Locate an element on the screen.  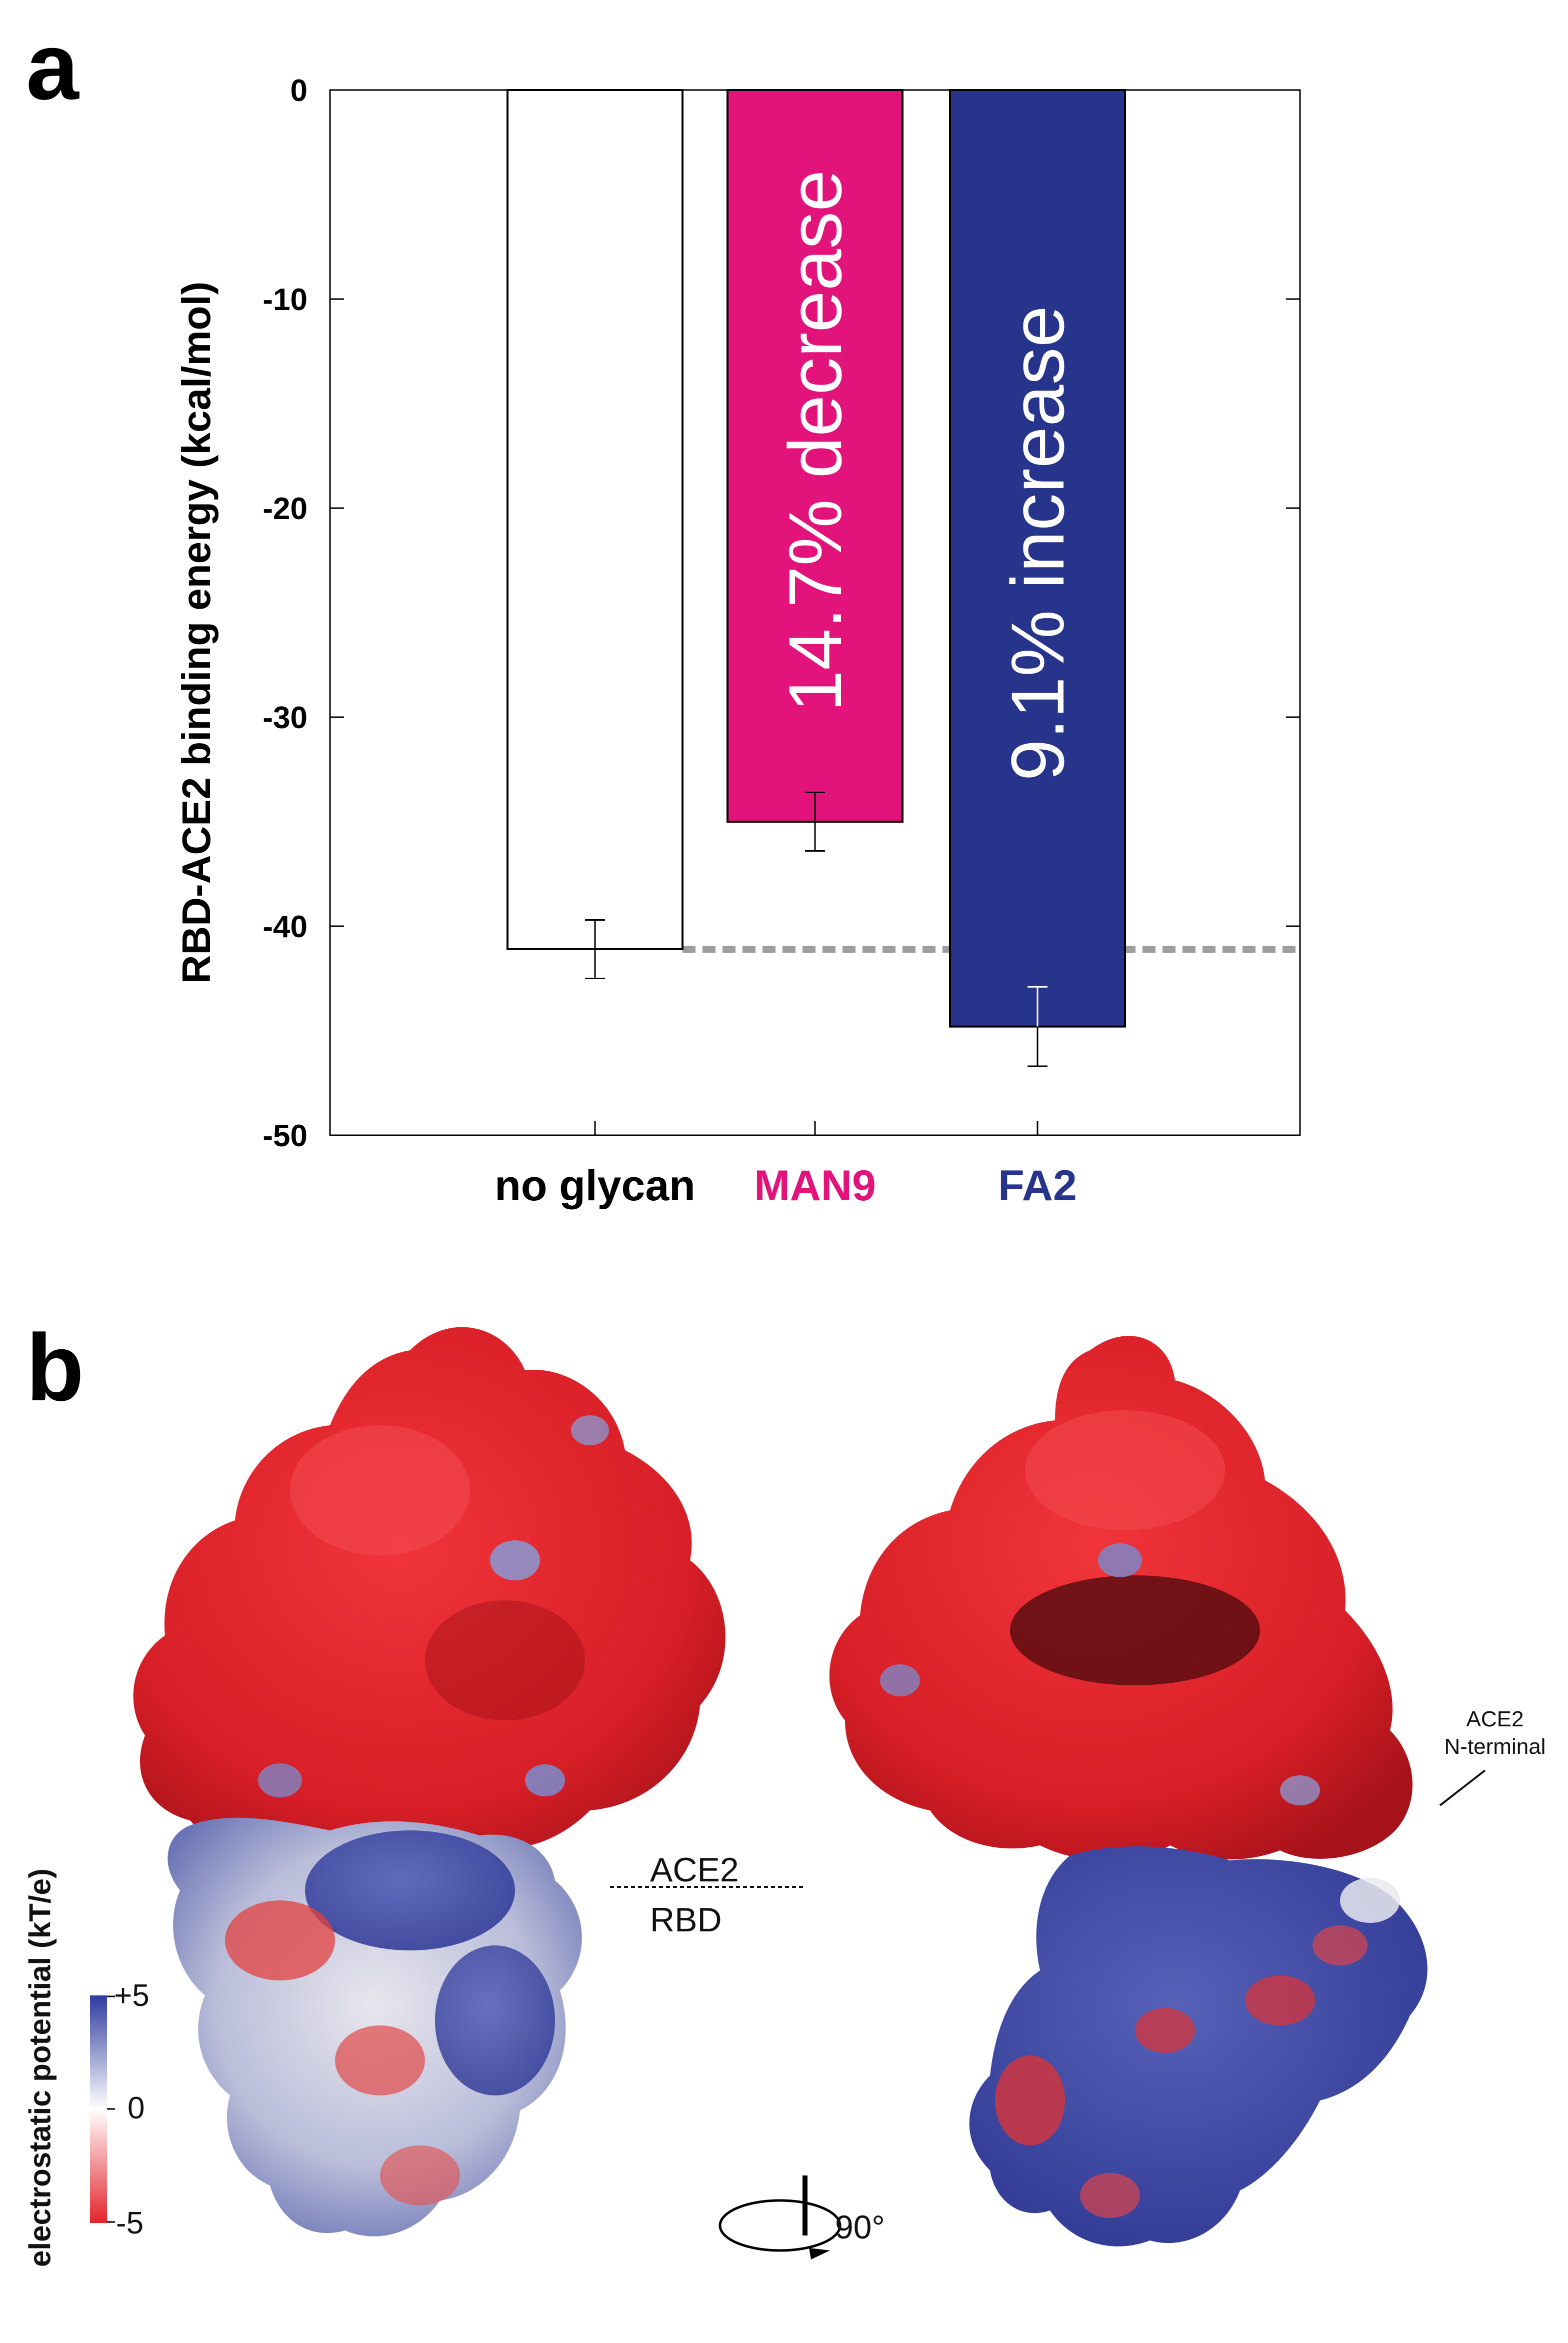
left-ace2-shadow is located at coordinates (505, 1660).